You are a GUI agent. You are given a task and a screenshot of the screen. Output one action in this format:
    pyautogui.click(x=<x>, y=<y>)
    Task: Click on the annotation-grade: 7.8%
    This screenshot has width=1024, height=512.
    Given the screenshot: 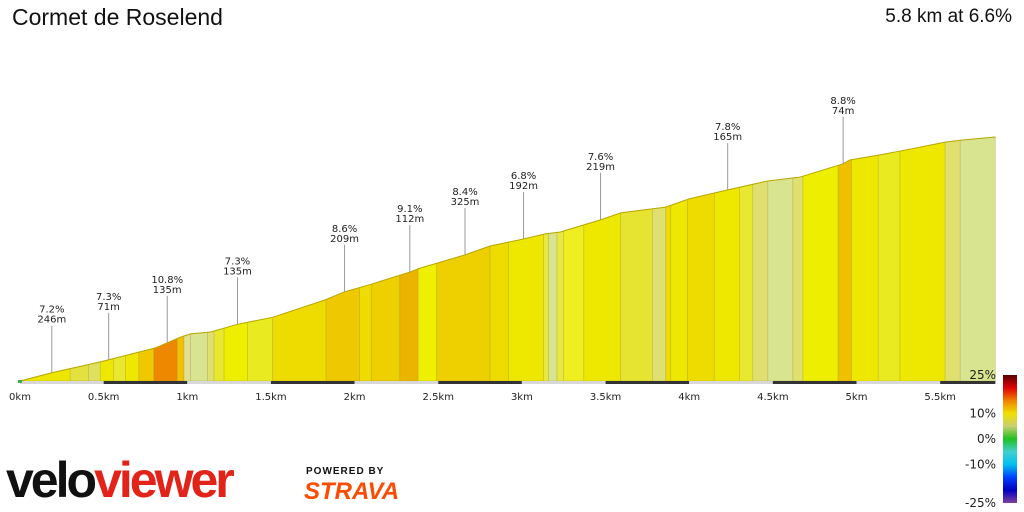 What is the action you would take?
    pyautogui.click(x=727, y=127)
    